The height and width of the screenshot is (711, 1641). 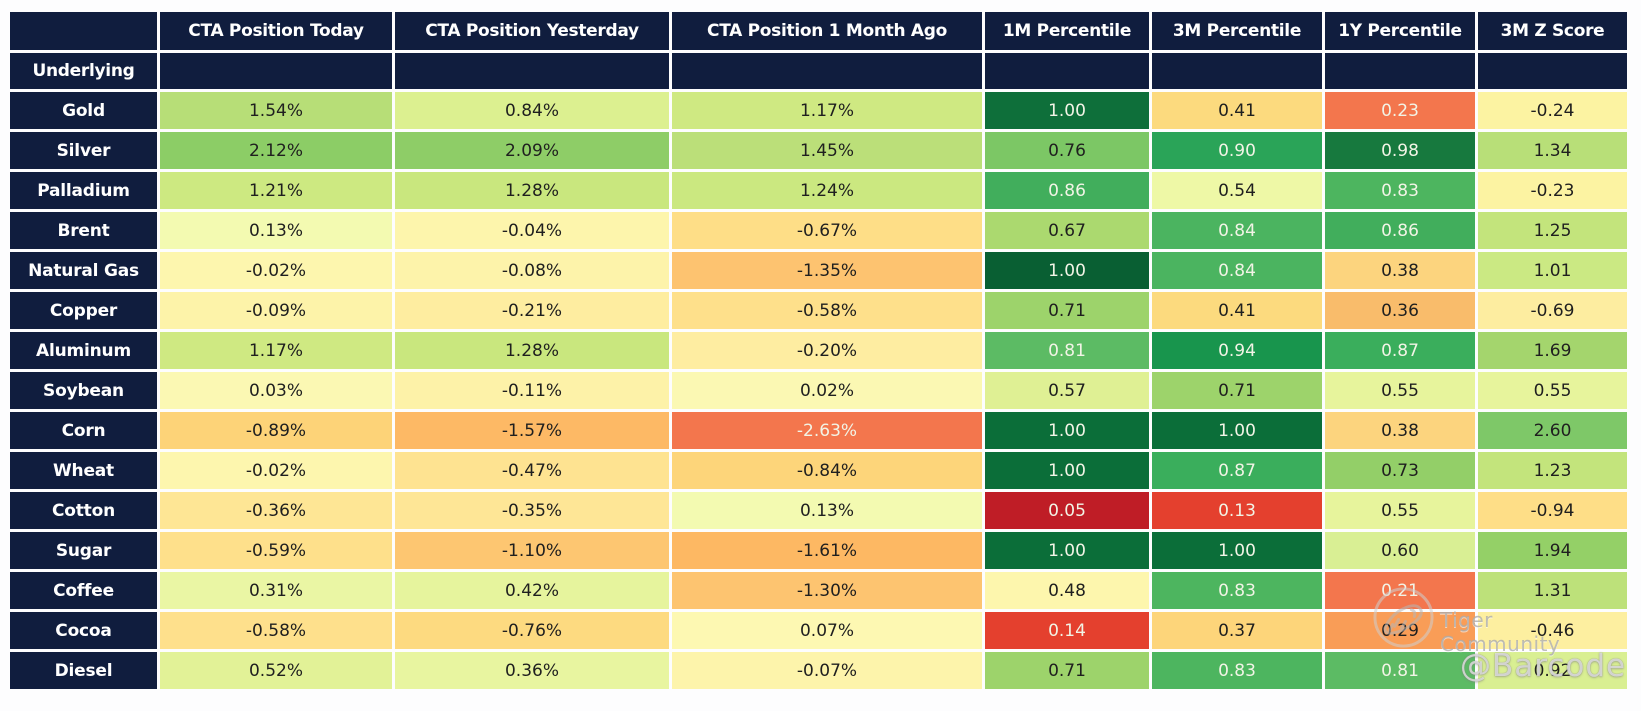 I want to click on table-cell: 0.84%, so click(x=532, y=110).